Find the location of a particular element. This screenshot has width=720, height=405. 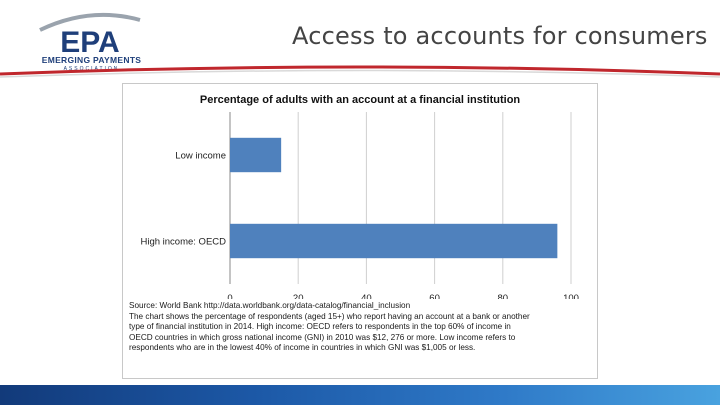

epa-logo: EPA EMERGING PAYMENTS ASSOCIATION is located at coordinates (90, 41).